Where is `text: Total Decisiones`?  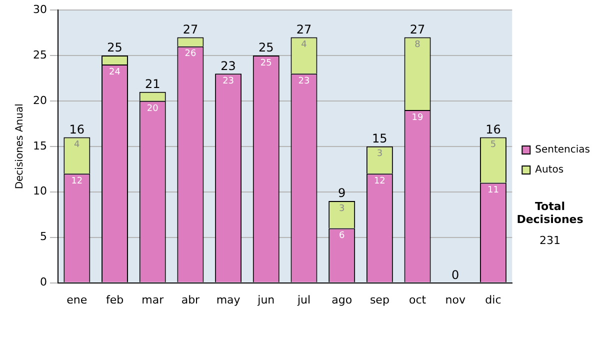
text: Total Decisiones is located at coordinates (550, 213).